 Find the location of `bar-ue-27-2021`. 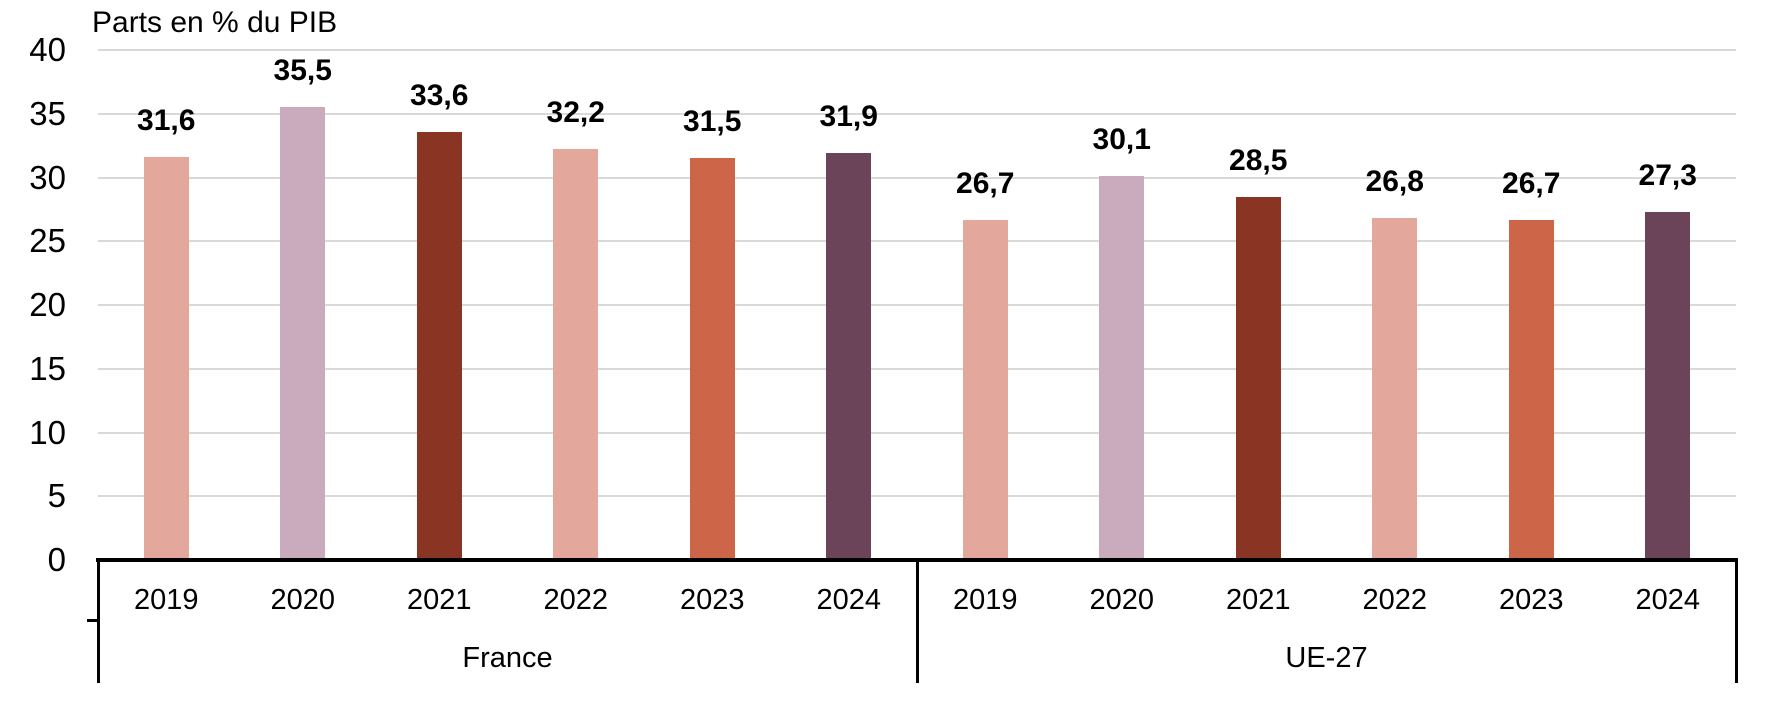

bar-ue-27-2021 is located at coordinates (1258, 378).